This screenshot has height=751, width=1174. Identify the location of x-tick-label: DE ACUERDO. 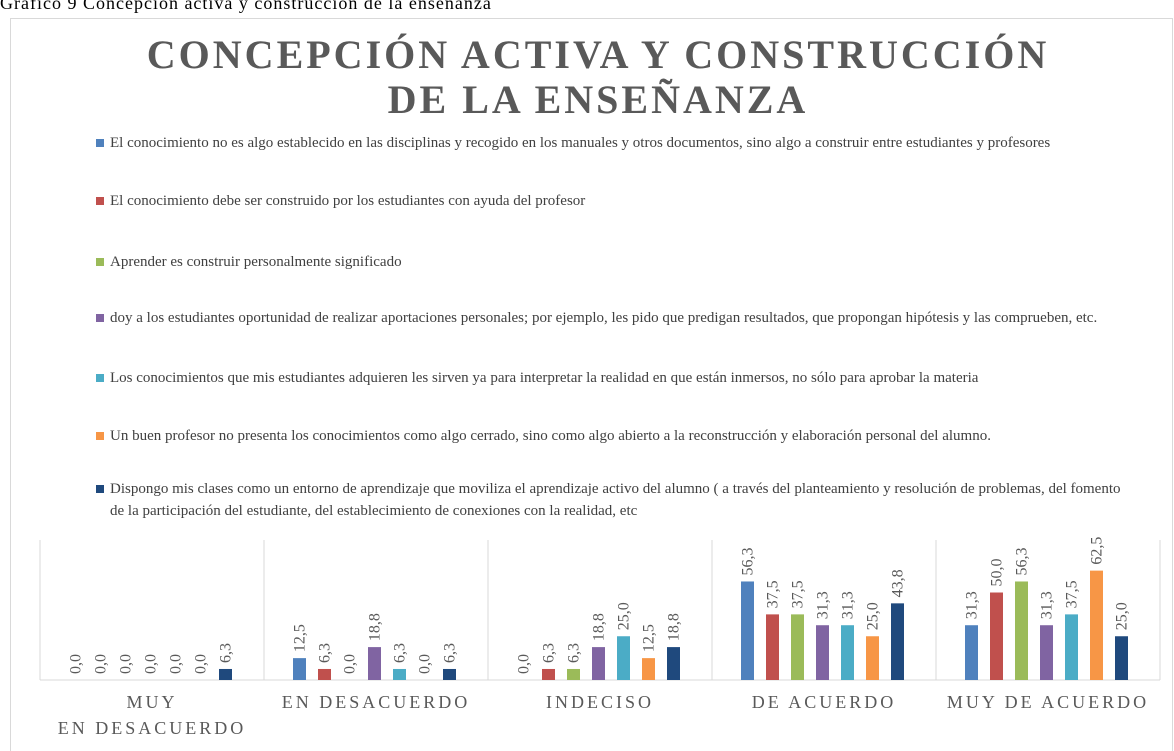
(824, 702).